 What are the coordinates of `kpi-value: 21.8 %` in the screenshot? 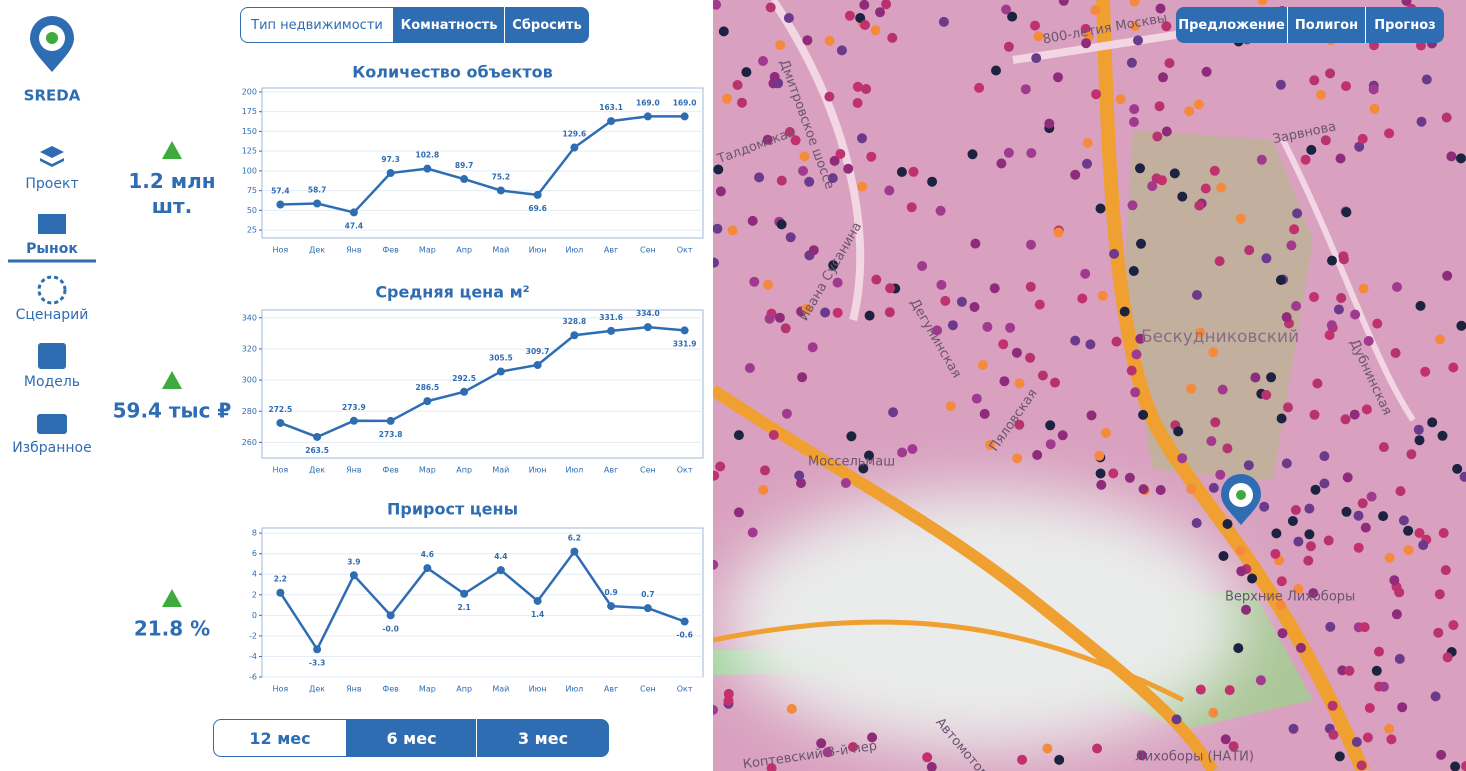 It's located at (172, 629).